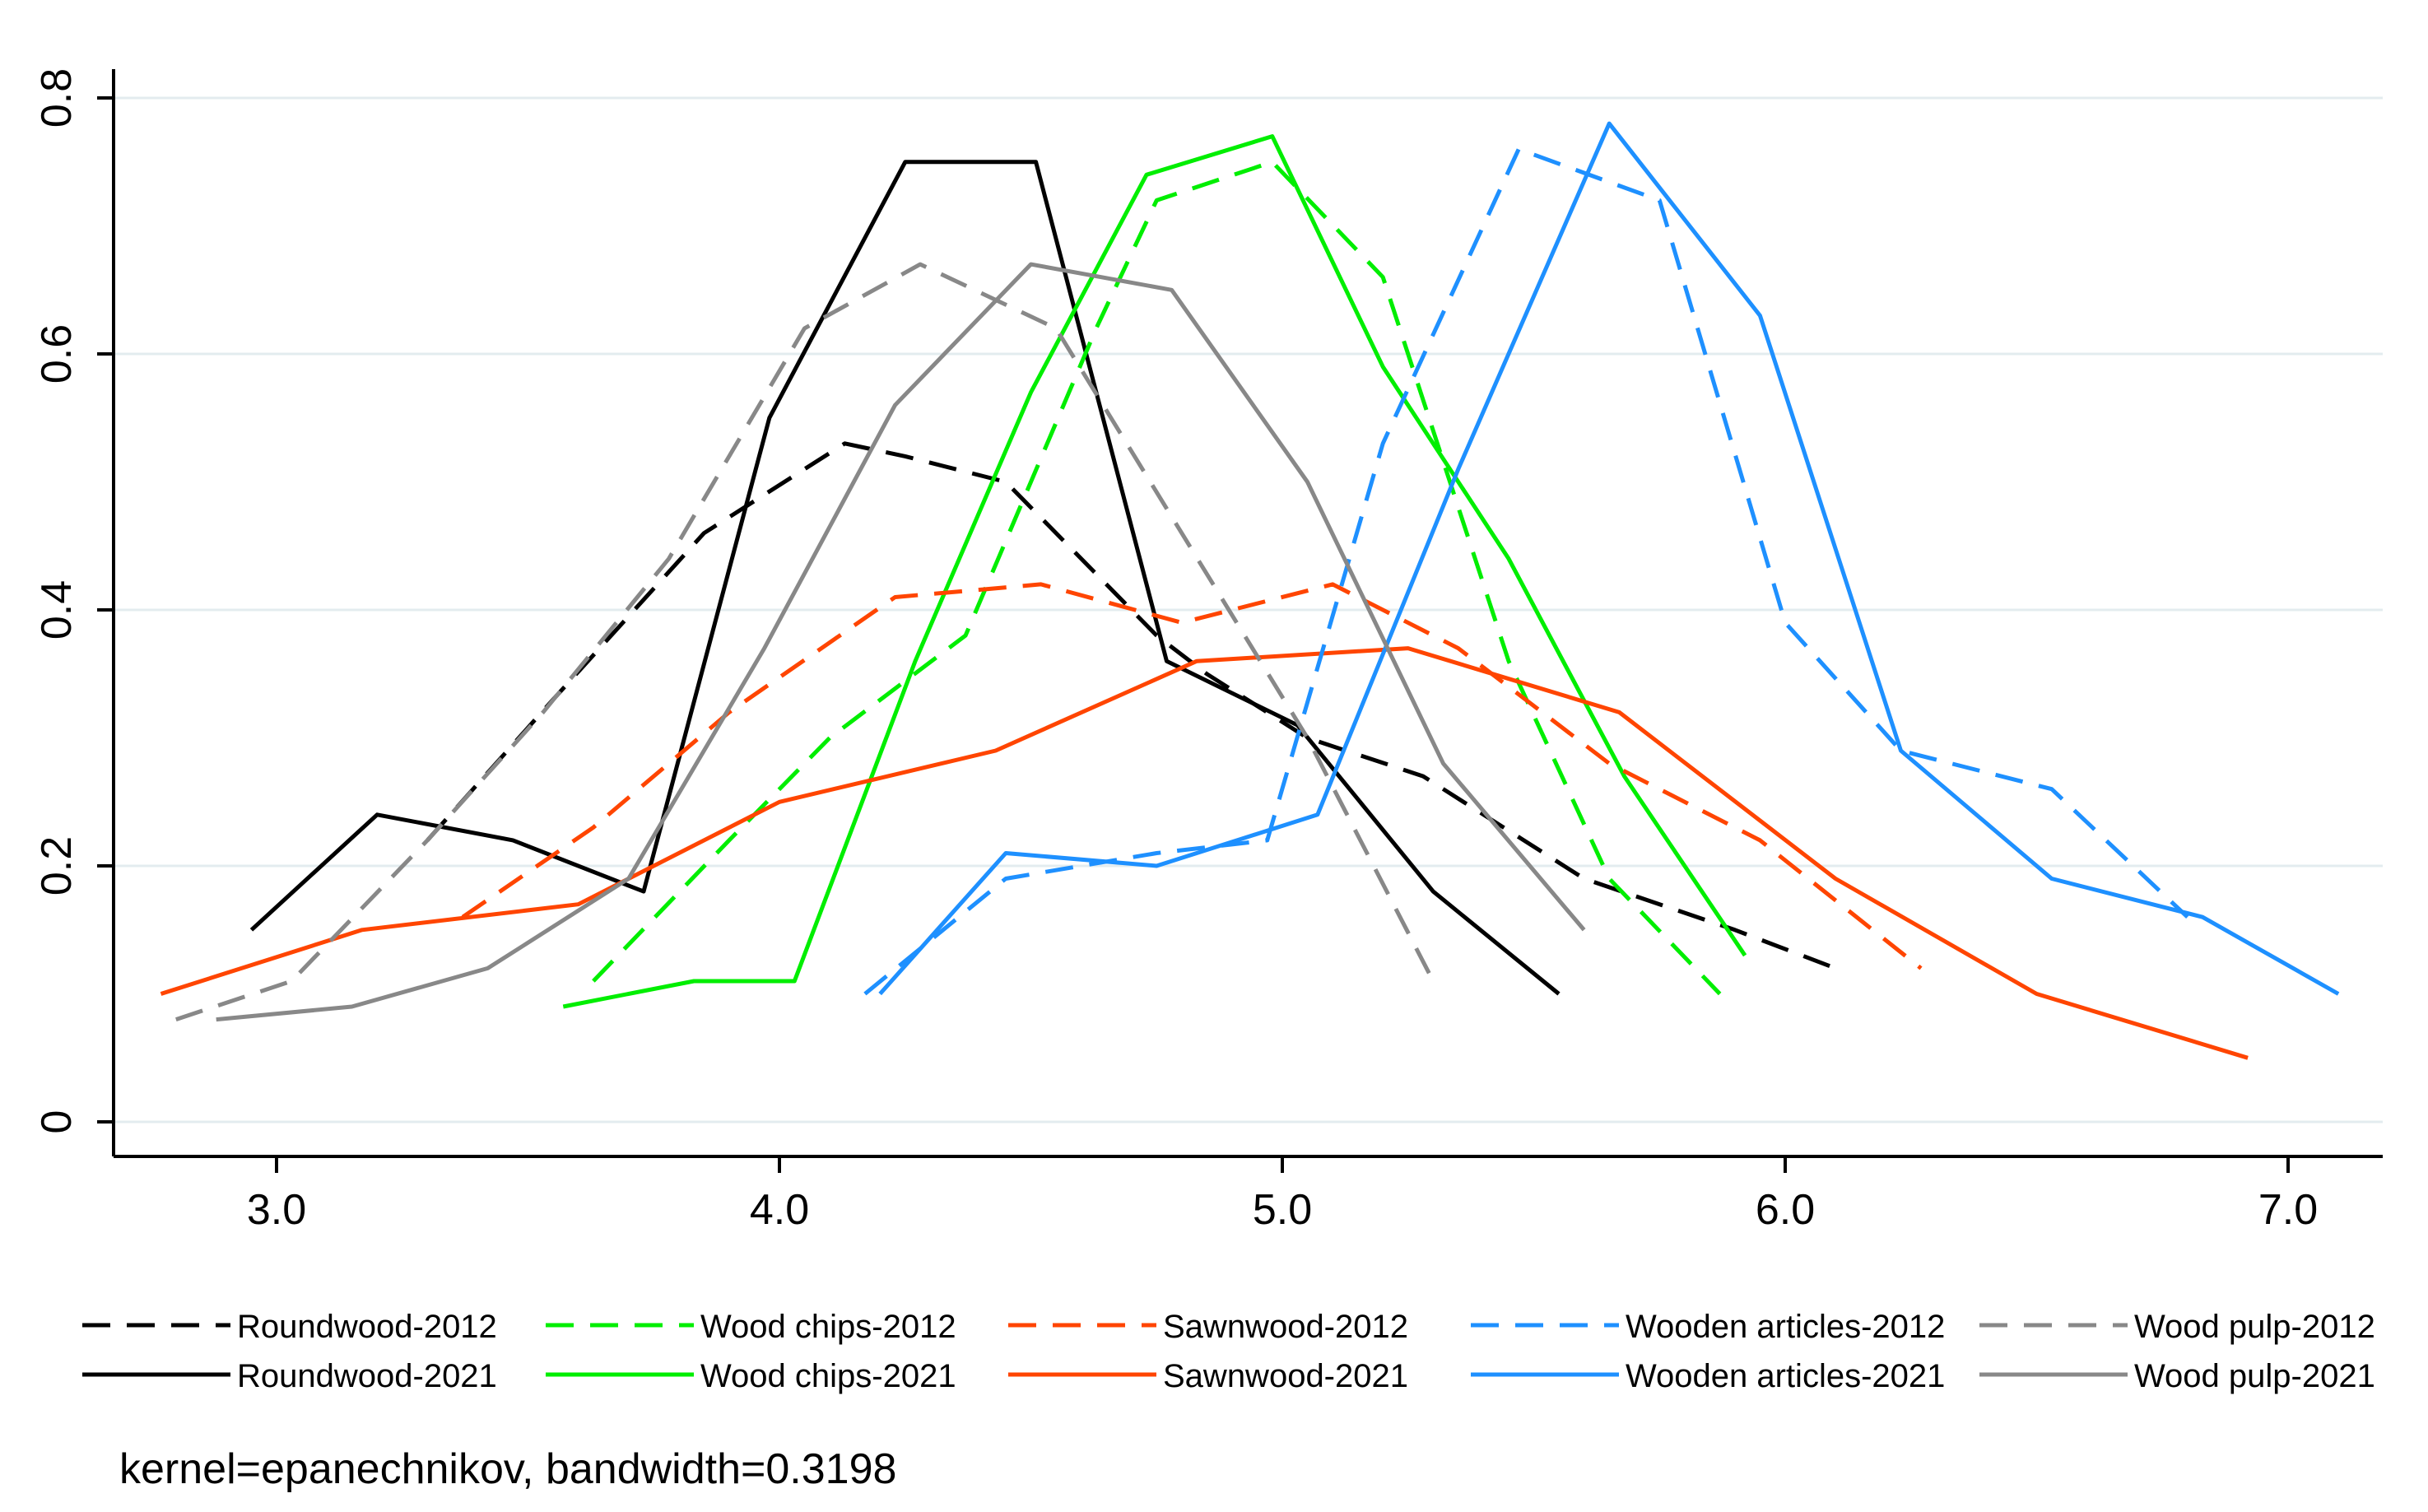 Image resolution: width=2428 pixels, height=1512 pixels. I want to click on y-tick-label: 0, so click(57, 1122).